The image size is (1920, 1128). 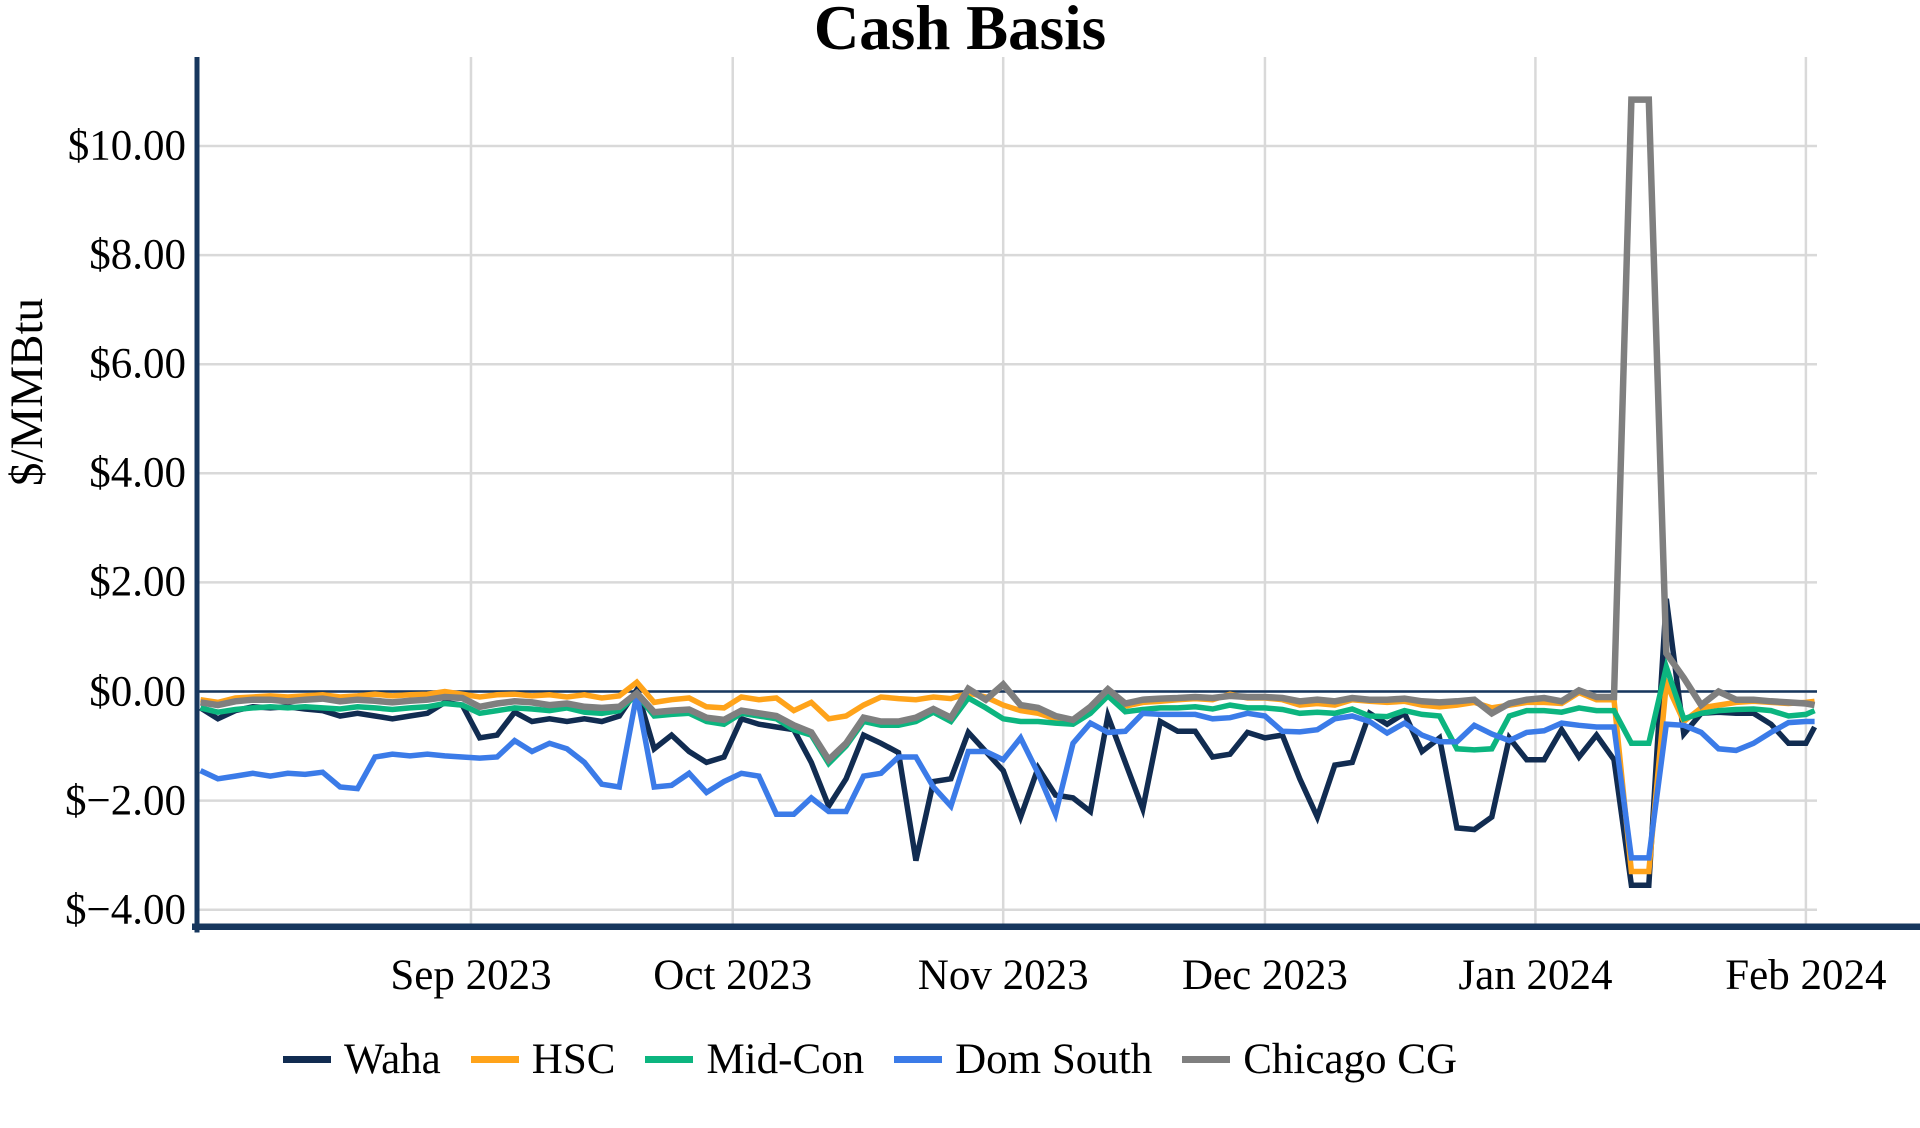 I want to click on y-tick-label: $8.00, so click(x=137, y=255).